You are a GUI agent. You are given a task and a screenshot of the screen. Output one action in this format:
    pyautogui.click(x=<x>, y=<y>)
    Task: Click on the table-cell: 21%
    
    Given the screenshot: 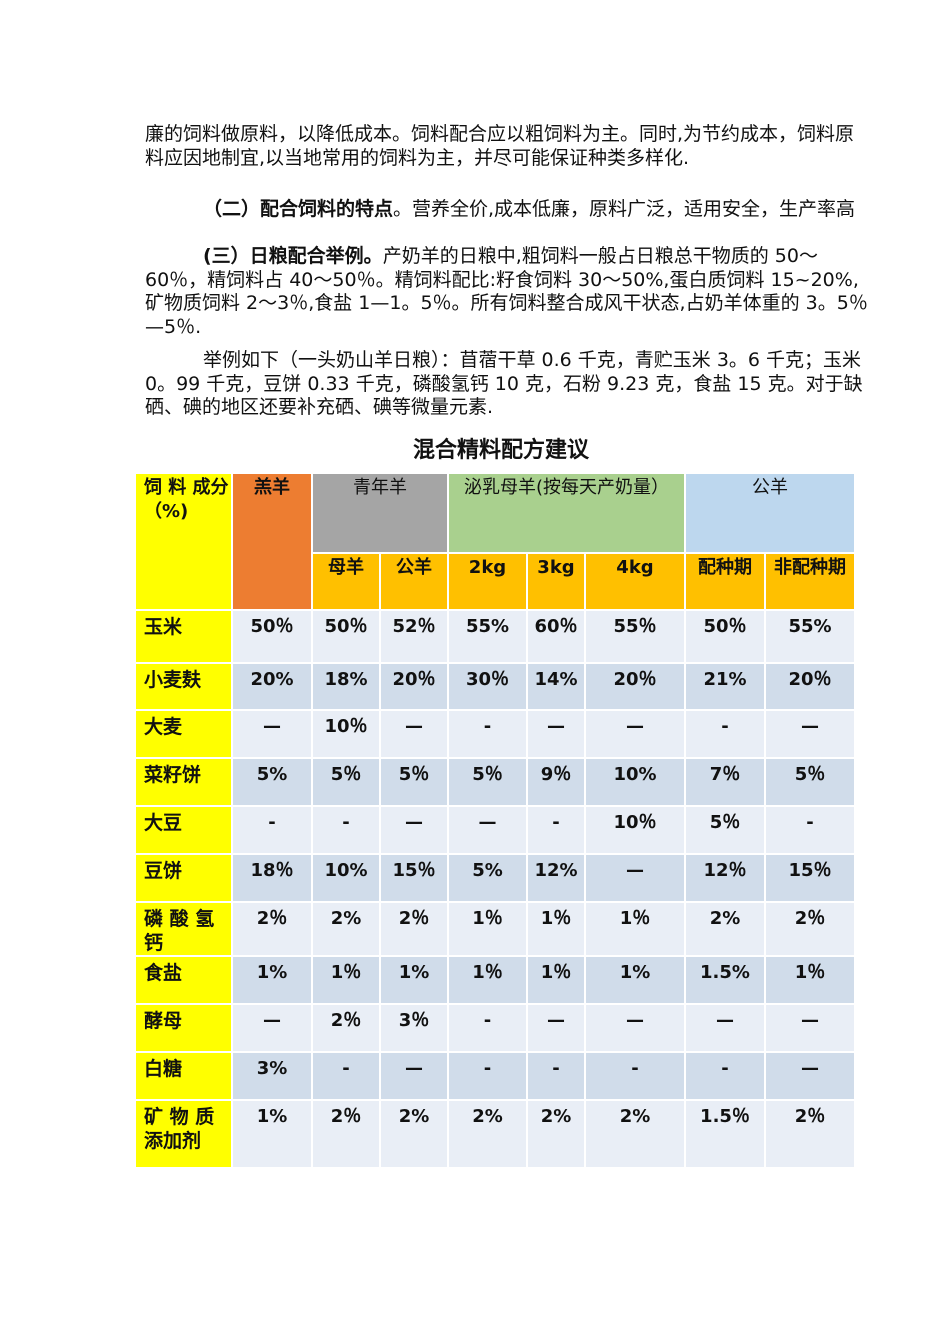 What is the action you would take?
    pyautogui.click(x=726, y=687)
    